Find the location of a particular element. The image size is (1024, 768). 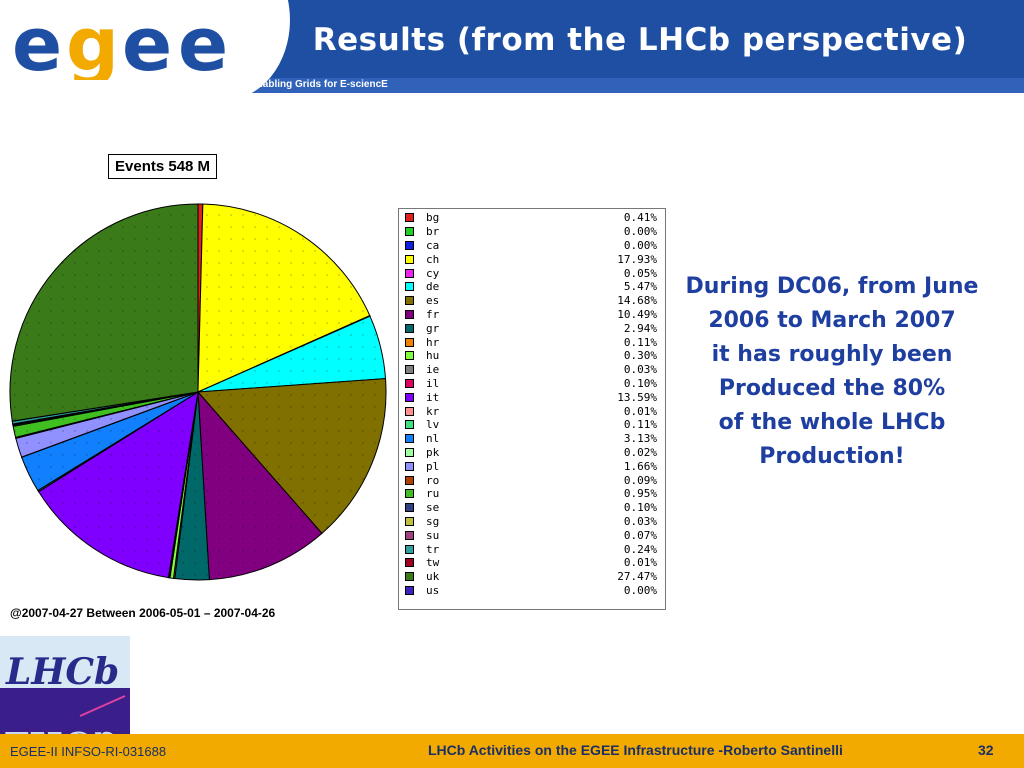

legend-label: fr is located at coordinates (433, 314).